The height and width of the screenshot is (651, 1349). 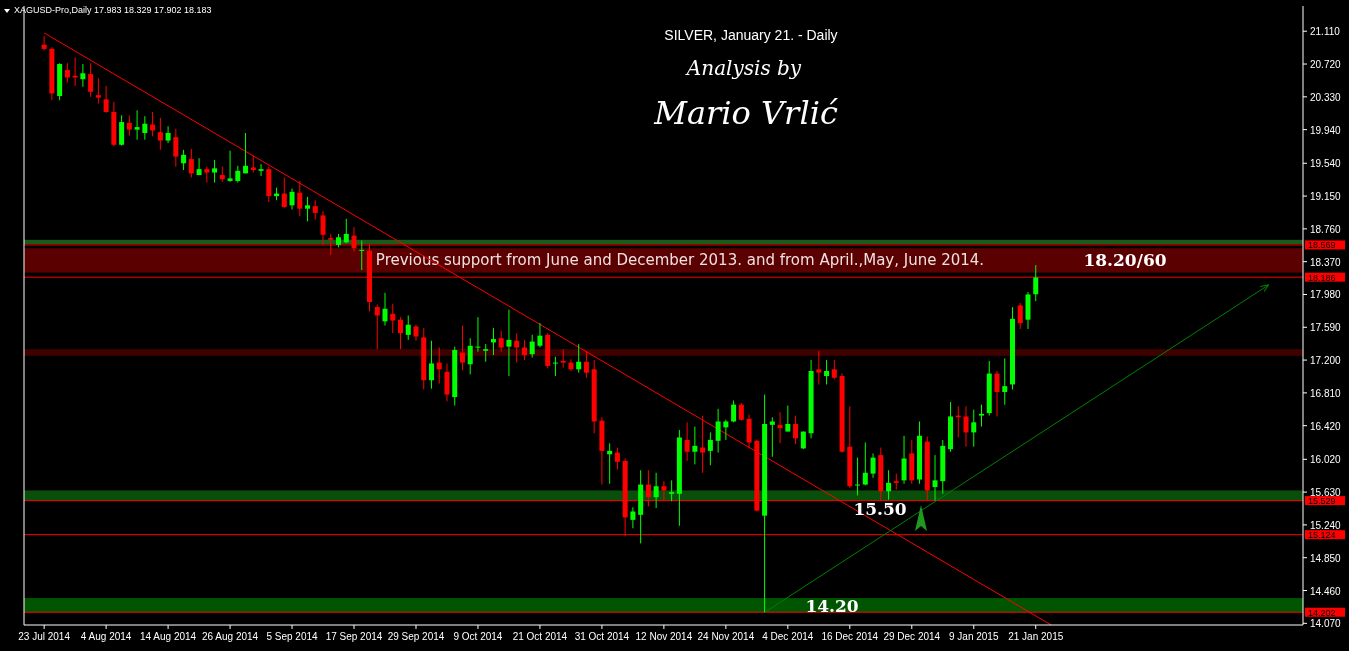 I want to click on y-tick-label: 15.240, so click(x=1326, y=525).